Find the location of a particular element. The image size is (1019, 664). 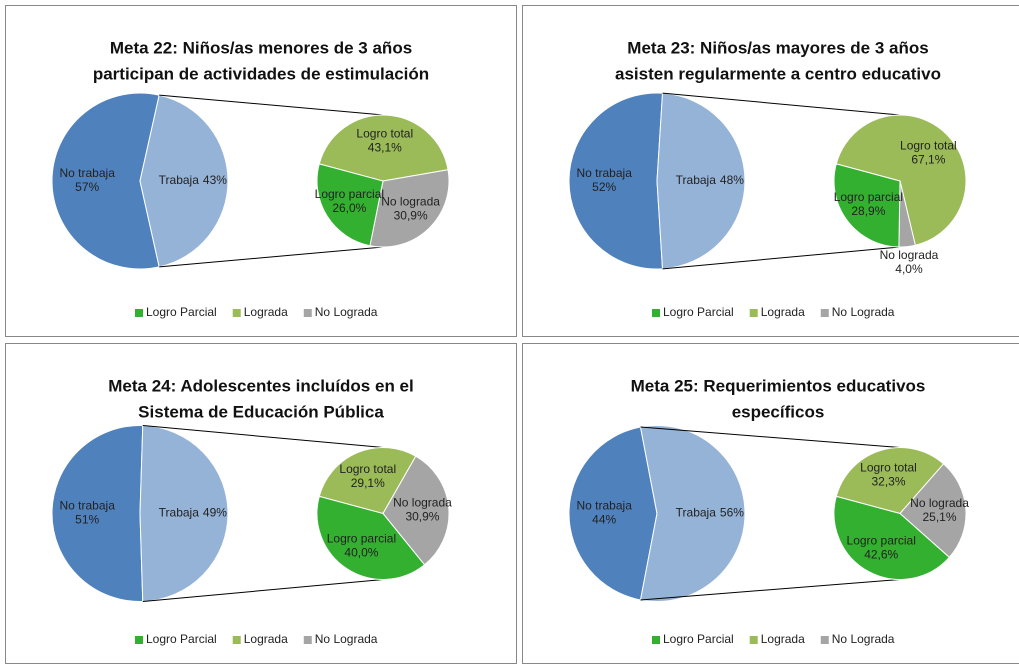

slice-value: 29,1% is located at coordinates (368, 483).